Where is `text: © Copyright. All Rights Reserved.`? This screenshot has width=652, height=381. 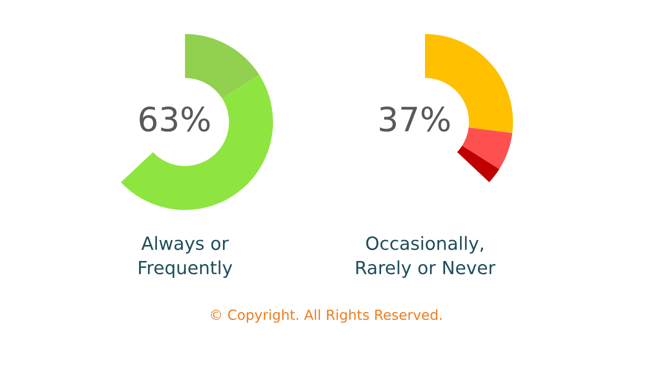 text: © Copyright. All Rights Reserved. is located at coordinates (326, 316).